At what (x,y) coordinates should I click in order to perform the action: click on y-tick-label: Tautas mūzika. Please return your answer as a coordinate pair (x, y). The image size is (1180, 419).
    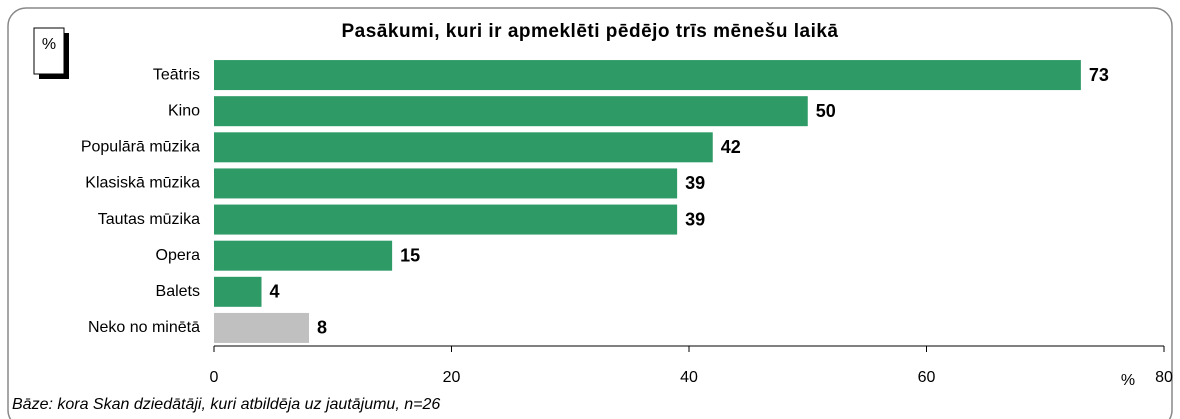
    Looking at the image, I should click on (149, 219).